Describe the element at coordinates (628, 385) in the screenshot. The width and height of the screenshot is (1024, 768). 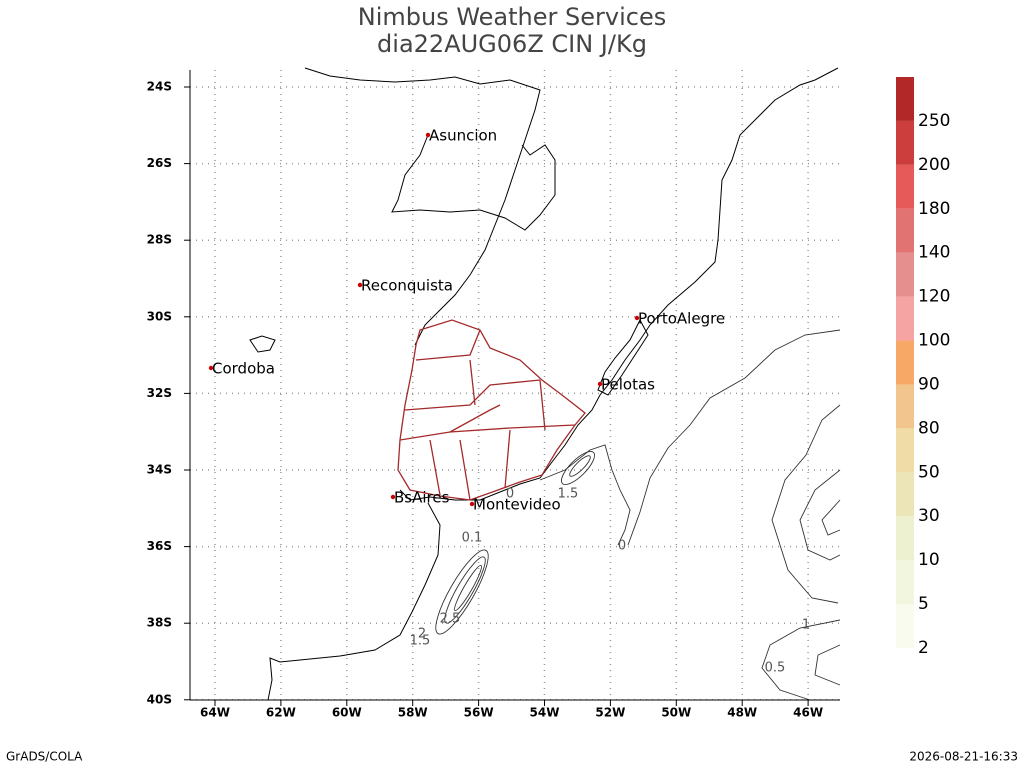
I see `city-label: Pelotas` at that location.